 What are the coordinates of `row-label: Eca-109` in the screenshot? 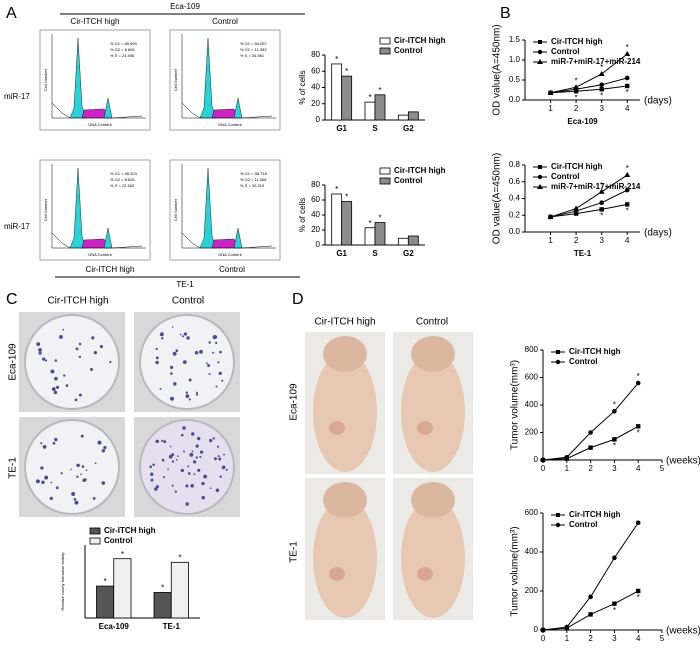 It's located at (13, 362).